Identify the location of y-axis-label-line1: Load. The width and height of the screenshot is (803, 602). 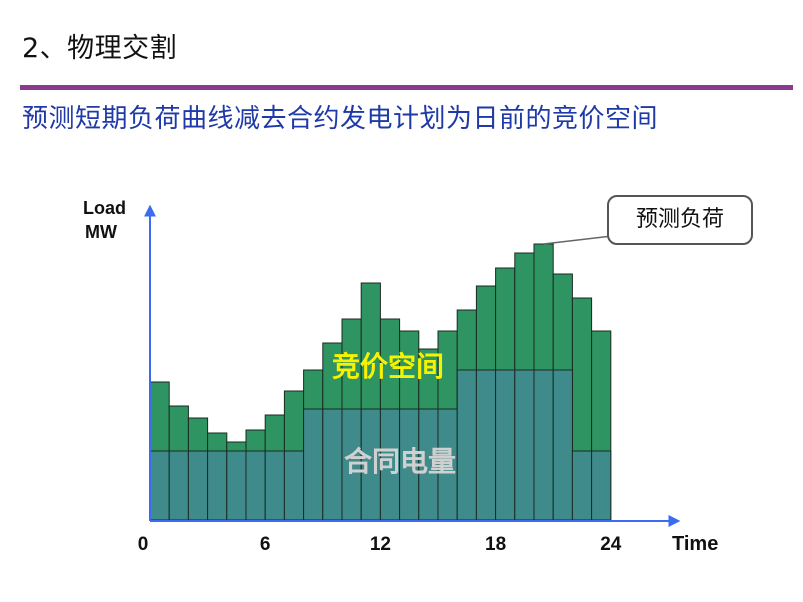
(104, 208).